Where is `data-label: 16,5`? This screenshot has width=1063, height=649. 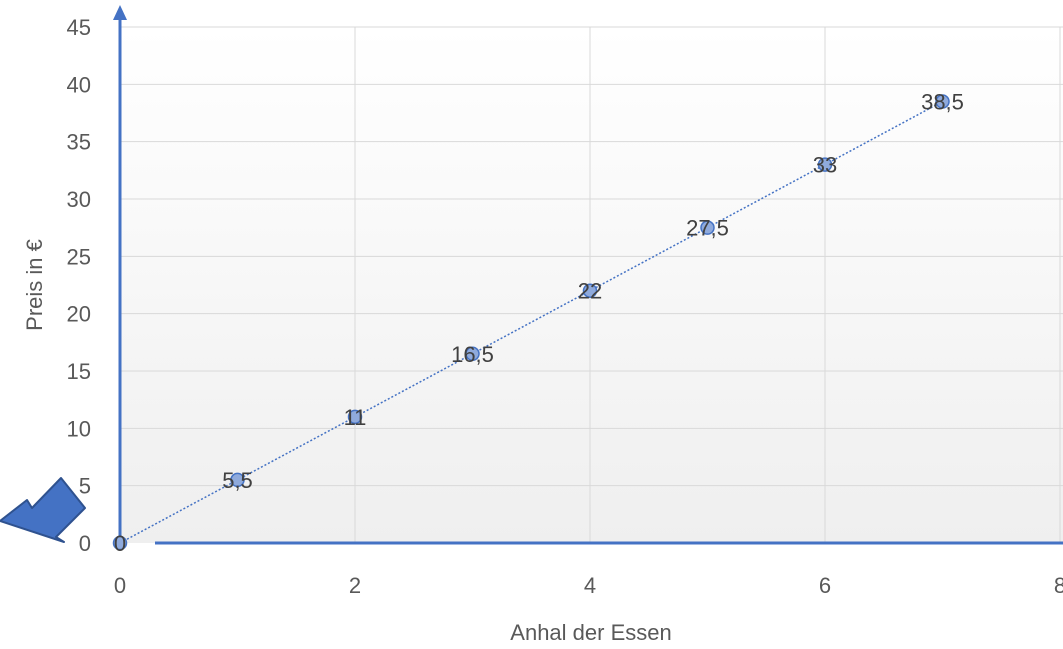
data-label: 16,5 is located at coordinates (472, 354).